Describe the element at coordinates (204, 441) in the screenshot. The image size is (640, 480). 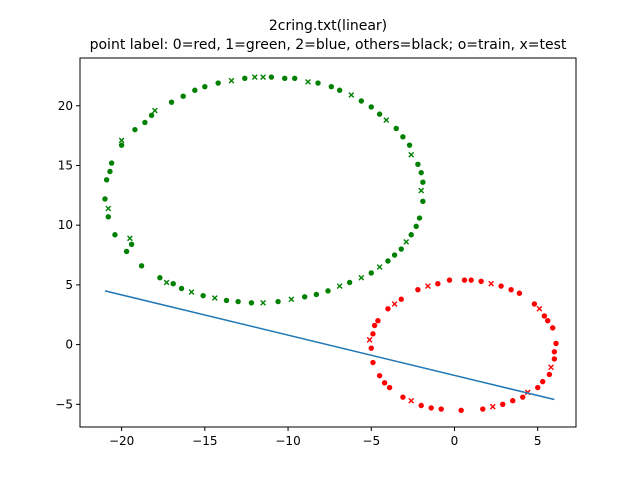
I see `x-tick-label: −15` at that location.